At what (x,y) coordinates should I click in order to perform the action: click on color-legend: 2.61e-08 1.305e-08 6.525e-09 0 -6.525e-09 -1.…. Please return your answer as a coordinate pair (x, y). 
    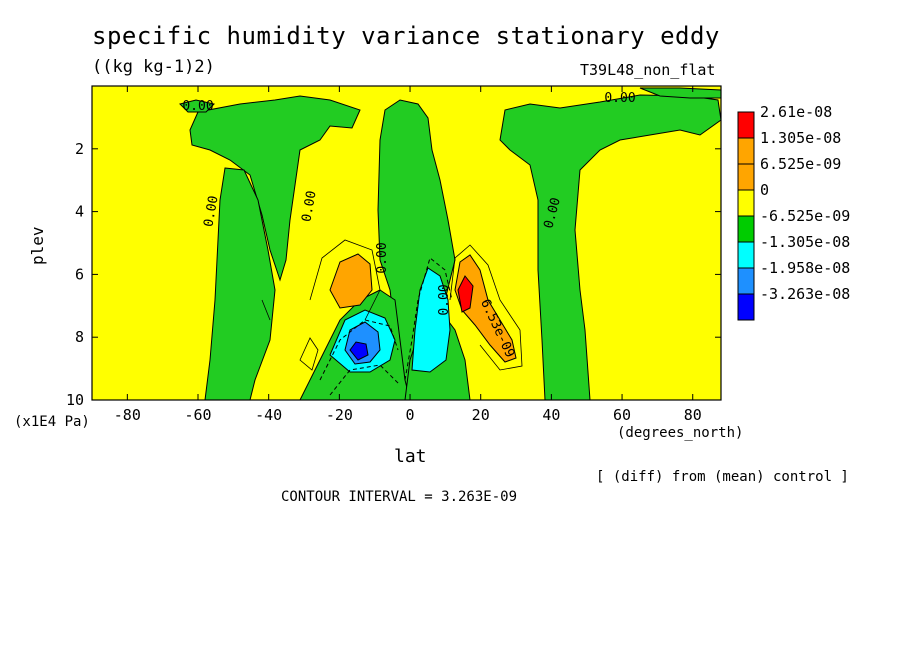
    Looking at the image, I should click on (793, 212).